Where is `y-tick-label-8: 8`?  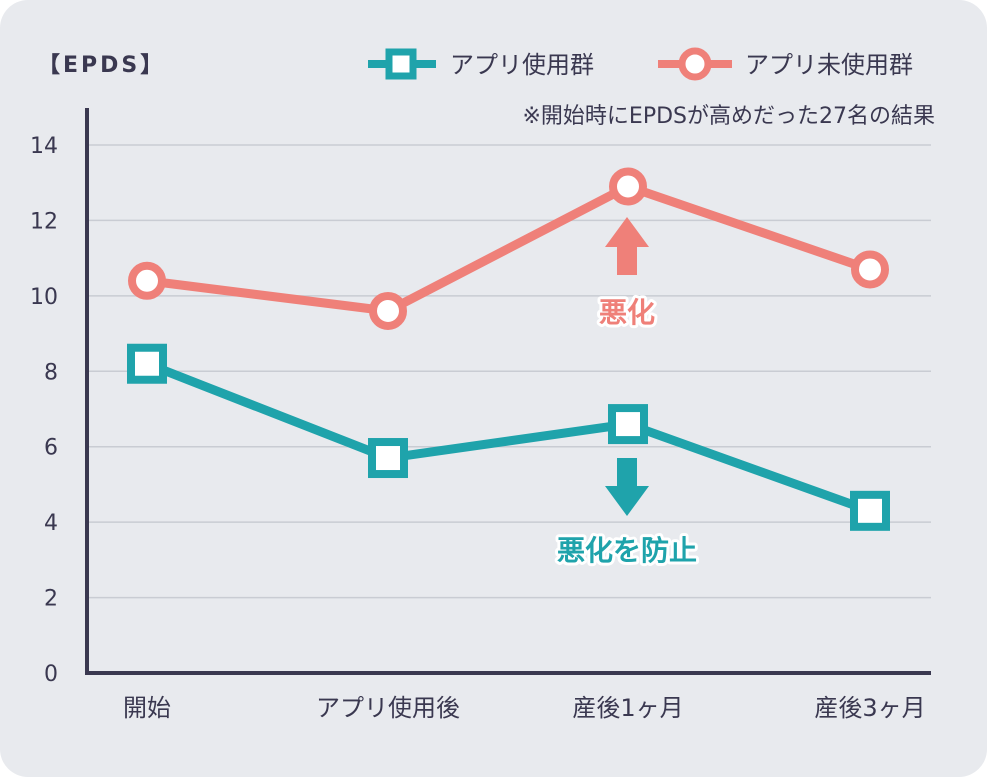 y-tick-label-8: 8 is located at coordinates (51, 372).